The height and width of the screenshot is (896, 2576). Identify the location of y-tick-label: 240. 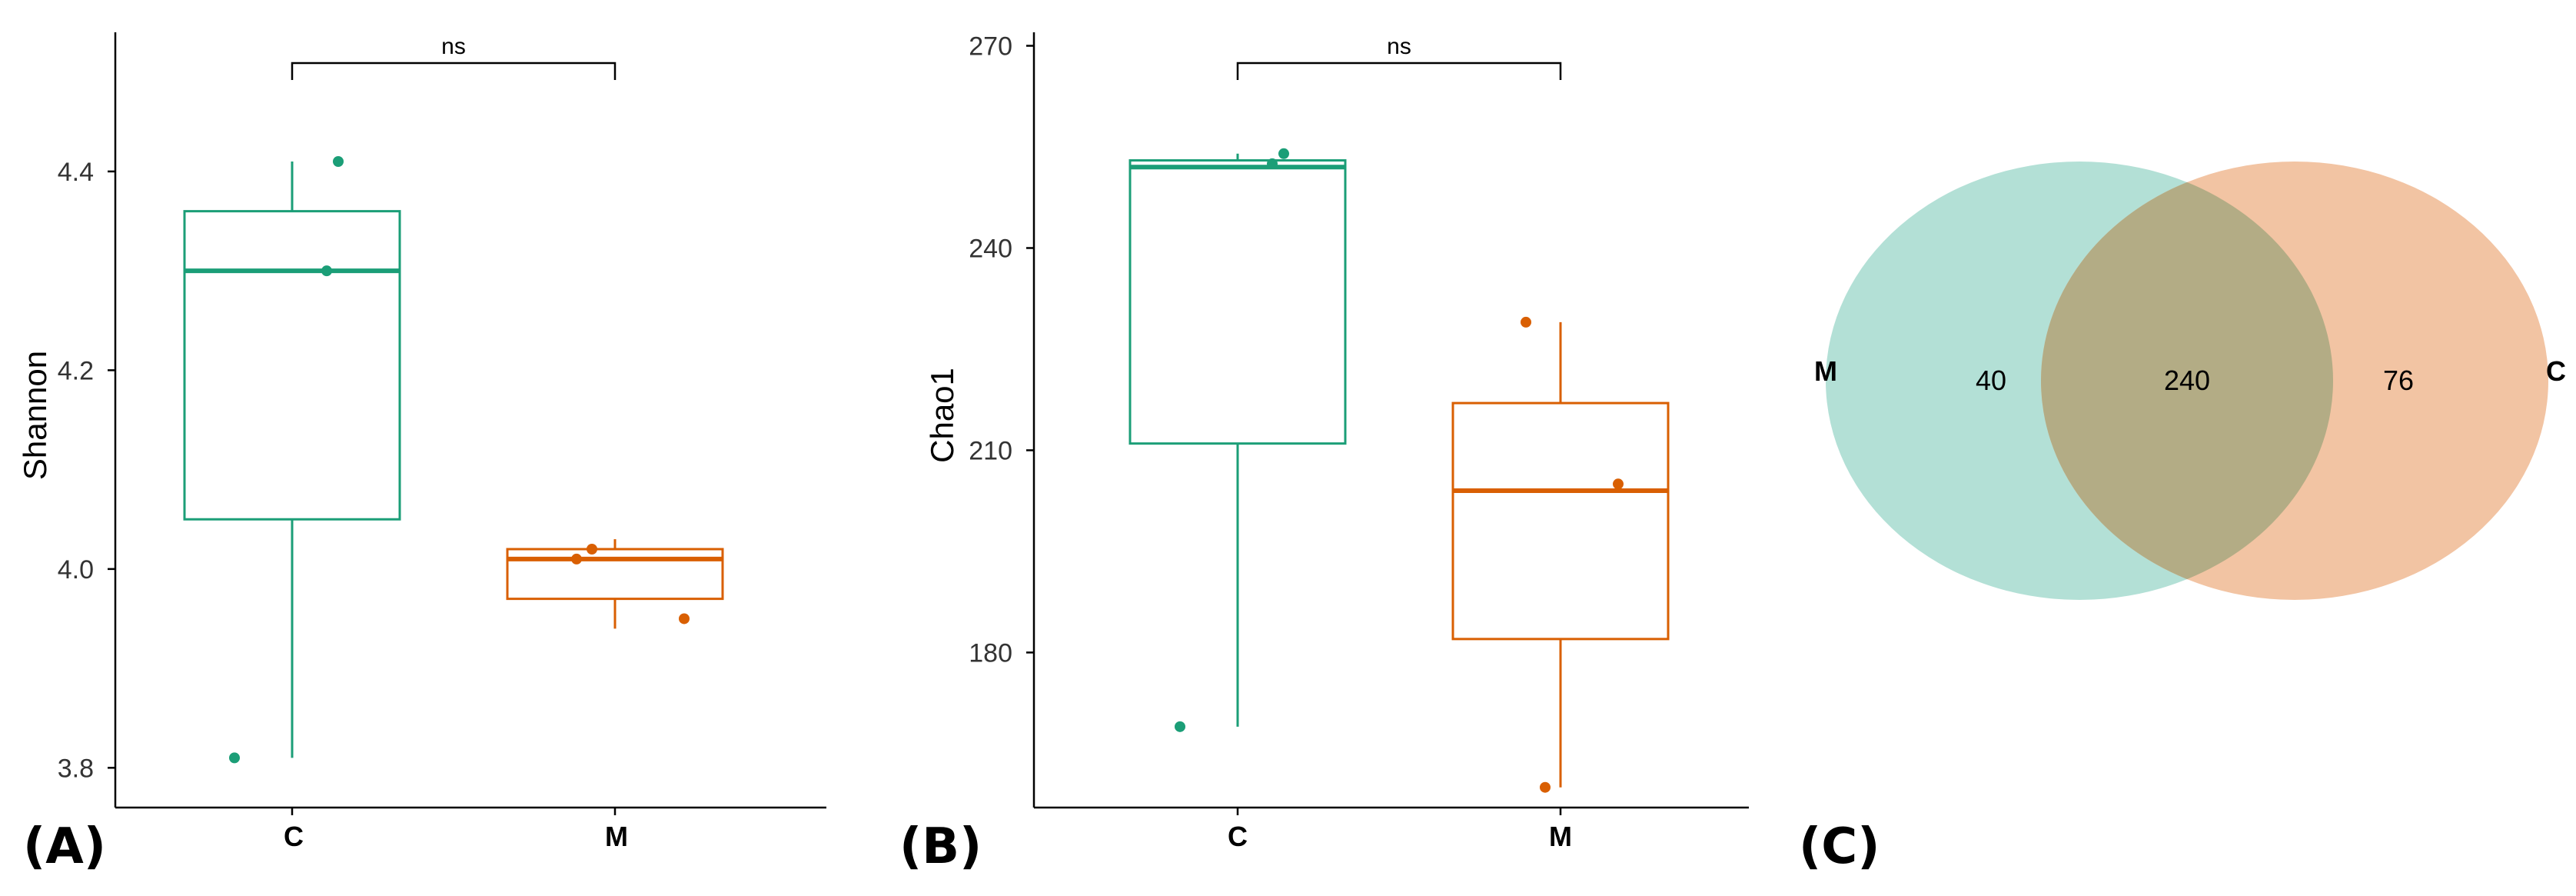
(991, 248).